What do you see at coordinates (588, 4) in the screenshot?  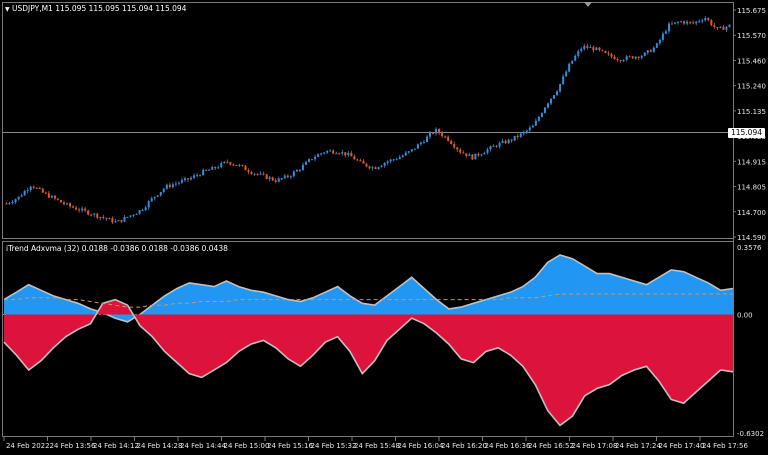 I see `chart-shift-marker` at bounding box center [588, 4].